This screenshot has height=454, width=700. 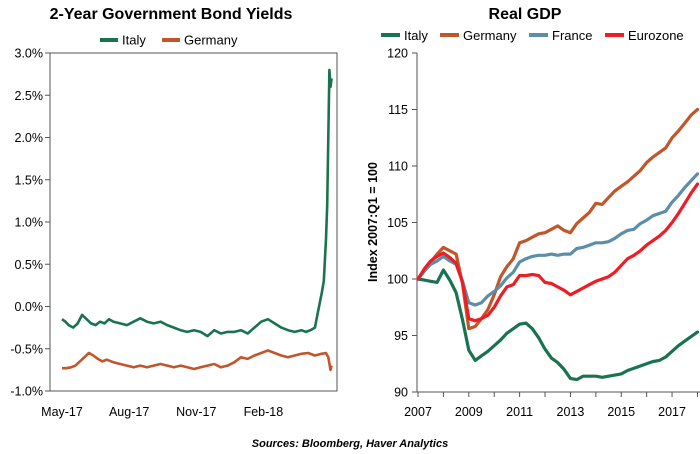 I want to click on gdp-x-axis: 2007 2009 2011 2013 2015 2017, so click(x=551, y=405).